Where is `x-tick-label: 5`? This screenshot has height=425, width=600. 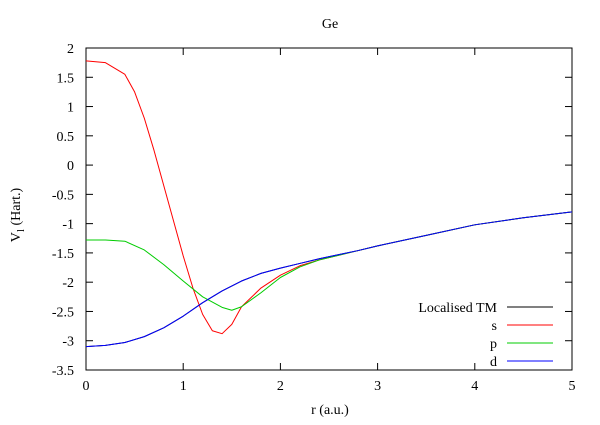
x-tick-label: 5 is located at coordinates (572, 386).